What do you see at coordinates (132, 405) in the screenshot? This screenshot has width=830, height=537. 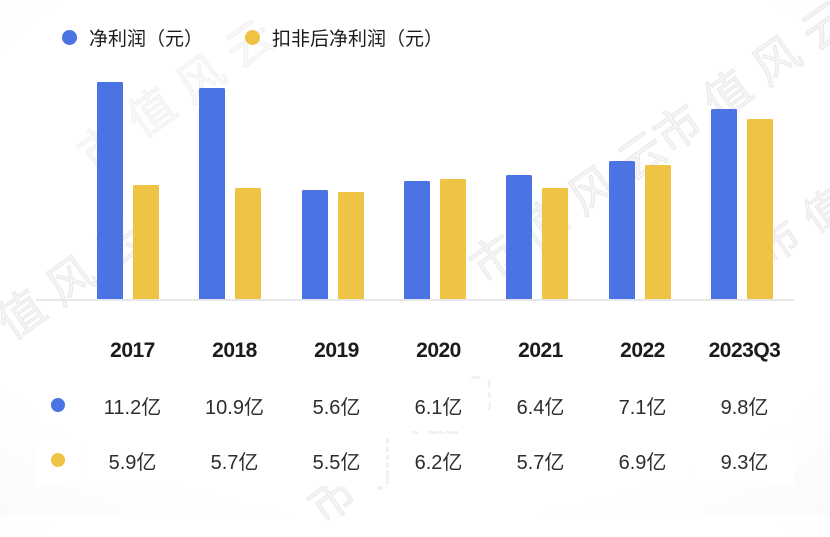 I see `table-value-cell: 11.2亿` at bounding box center [132, 405].